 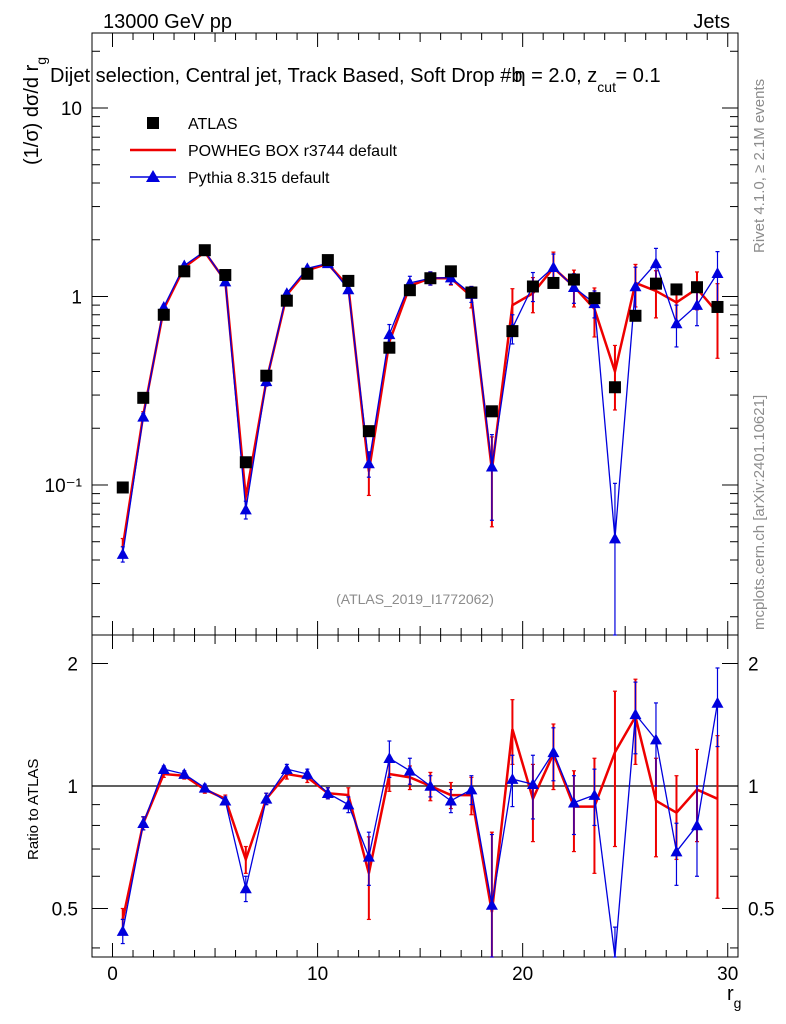 What do you see at coordinates (72, 787) in the screenshot?
I see `ratio-y-tick-label: 1` at bounding box center [72, 787].